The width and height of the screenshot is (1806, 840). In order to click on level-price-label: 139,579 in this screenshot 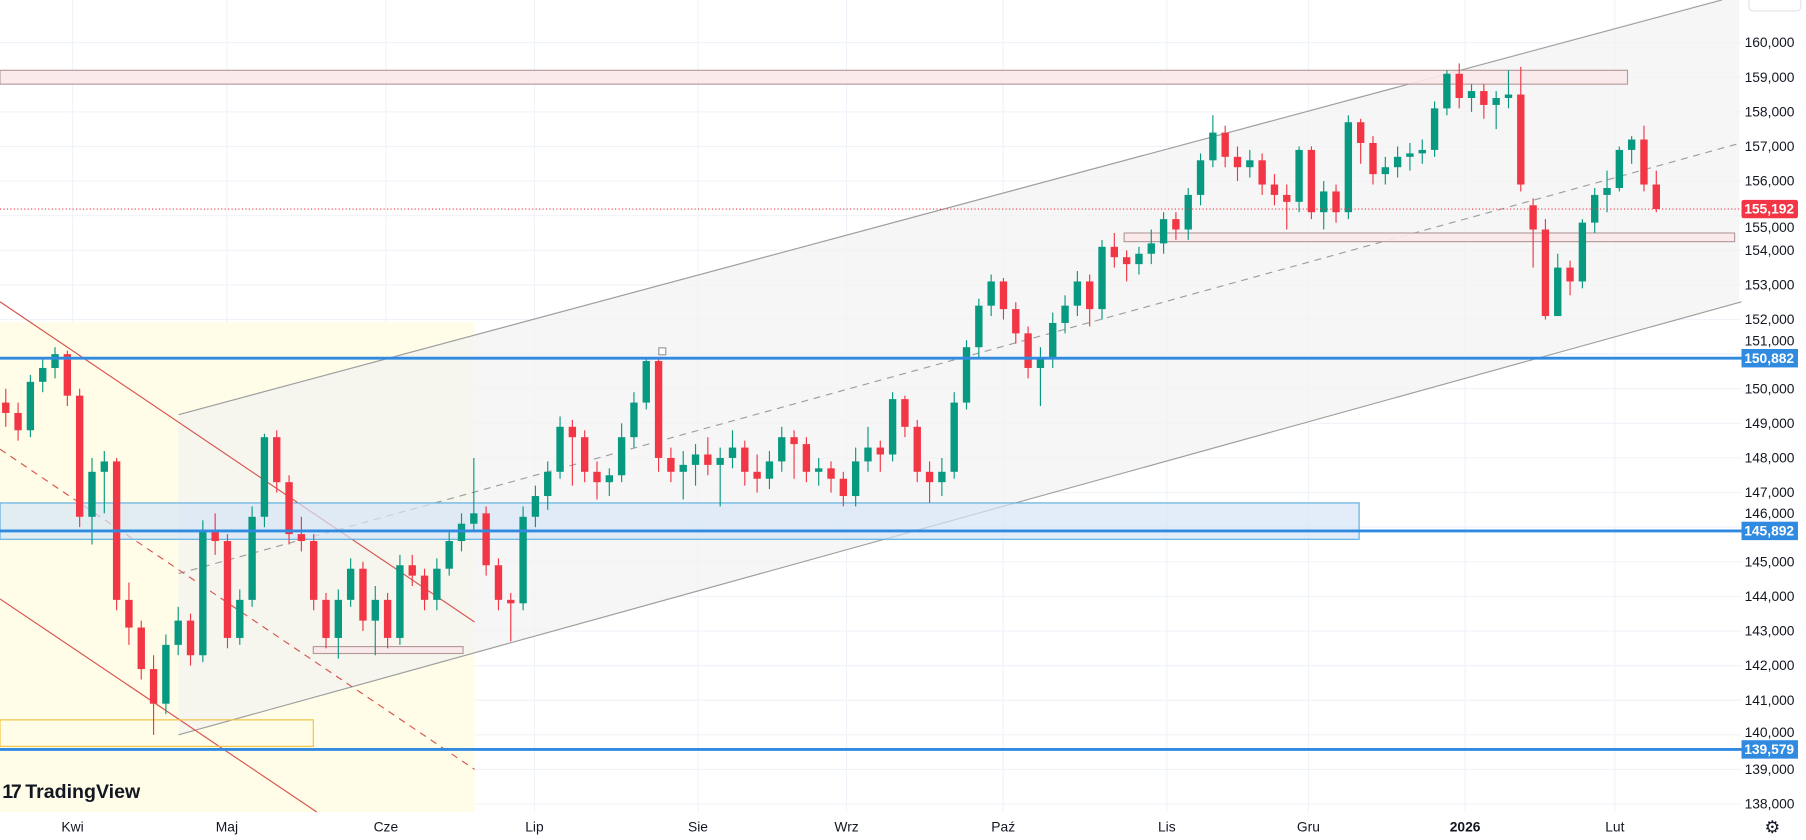, I will do `click(1769, 749)`.